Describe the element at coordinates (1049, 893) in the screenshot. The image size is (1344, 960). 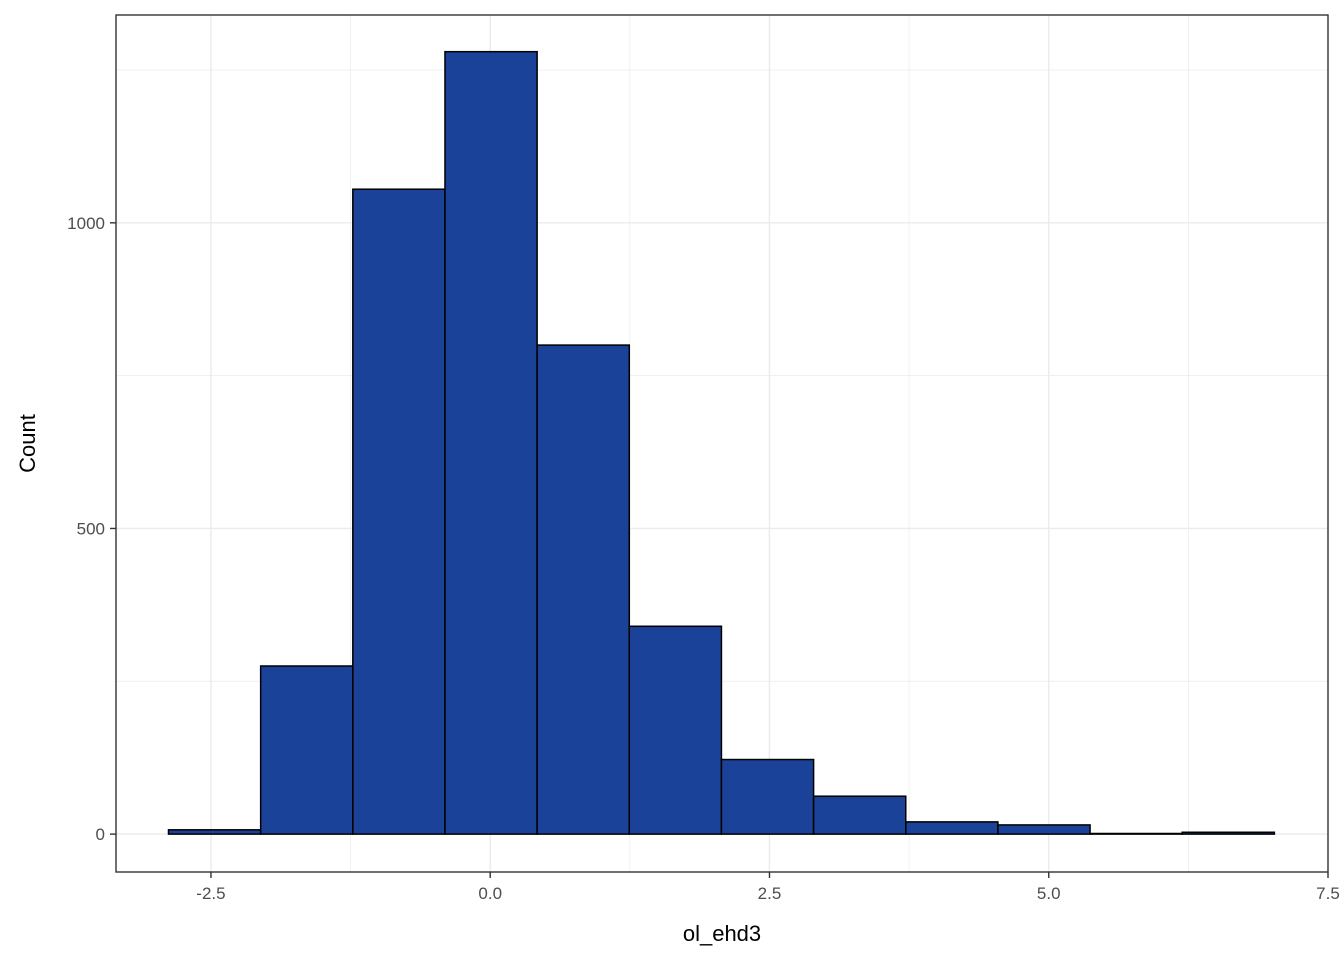
I see `x-tick-label: 5.0` at that location.